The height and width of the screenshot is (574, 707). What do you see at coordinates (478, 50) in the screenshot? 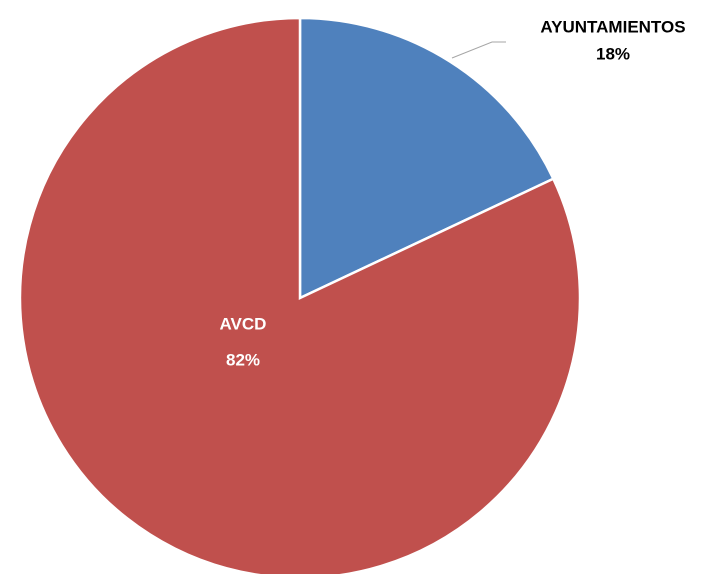
I see `leader-line` at bounding box center [478, 50].